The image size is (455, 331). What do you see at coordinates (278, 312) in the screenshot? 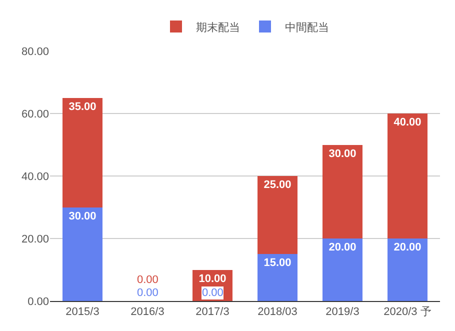
I see `x-tick-label: 2018/03` at bounding box center [278, 312].